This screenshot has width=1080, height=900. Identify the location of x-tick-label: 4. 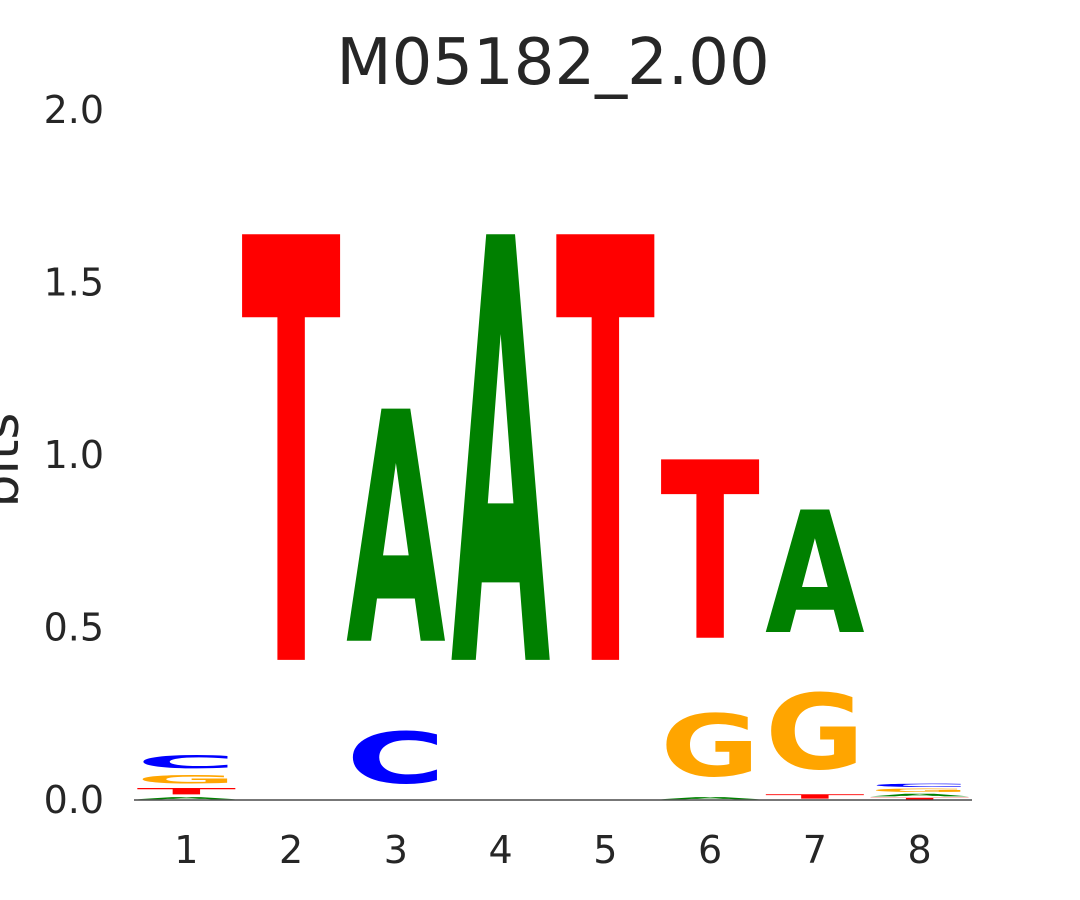
(501, 850).